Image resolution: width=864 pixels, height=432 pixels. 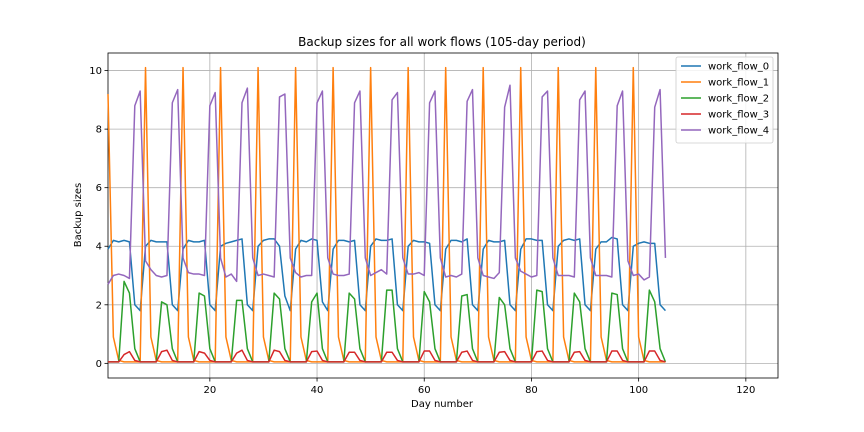 I want to click on legend-label: work_flow_4, so click(x=738, y=131).